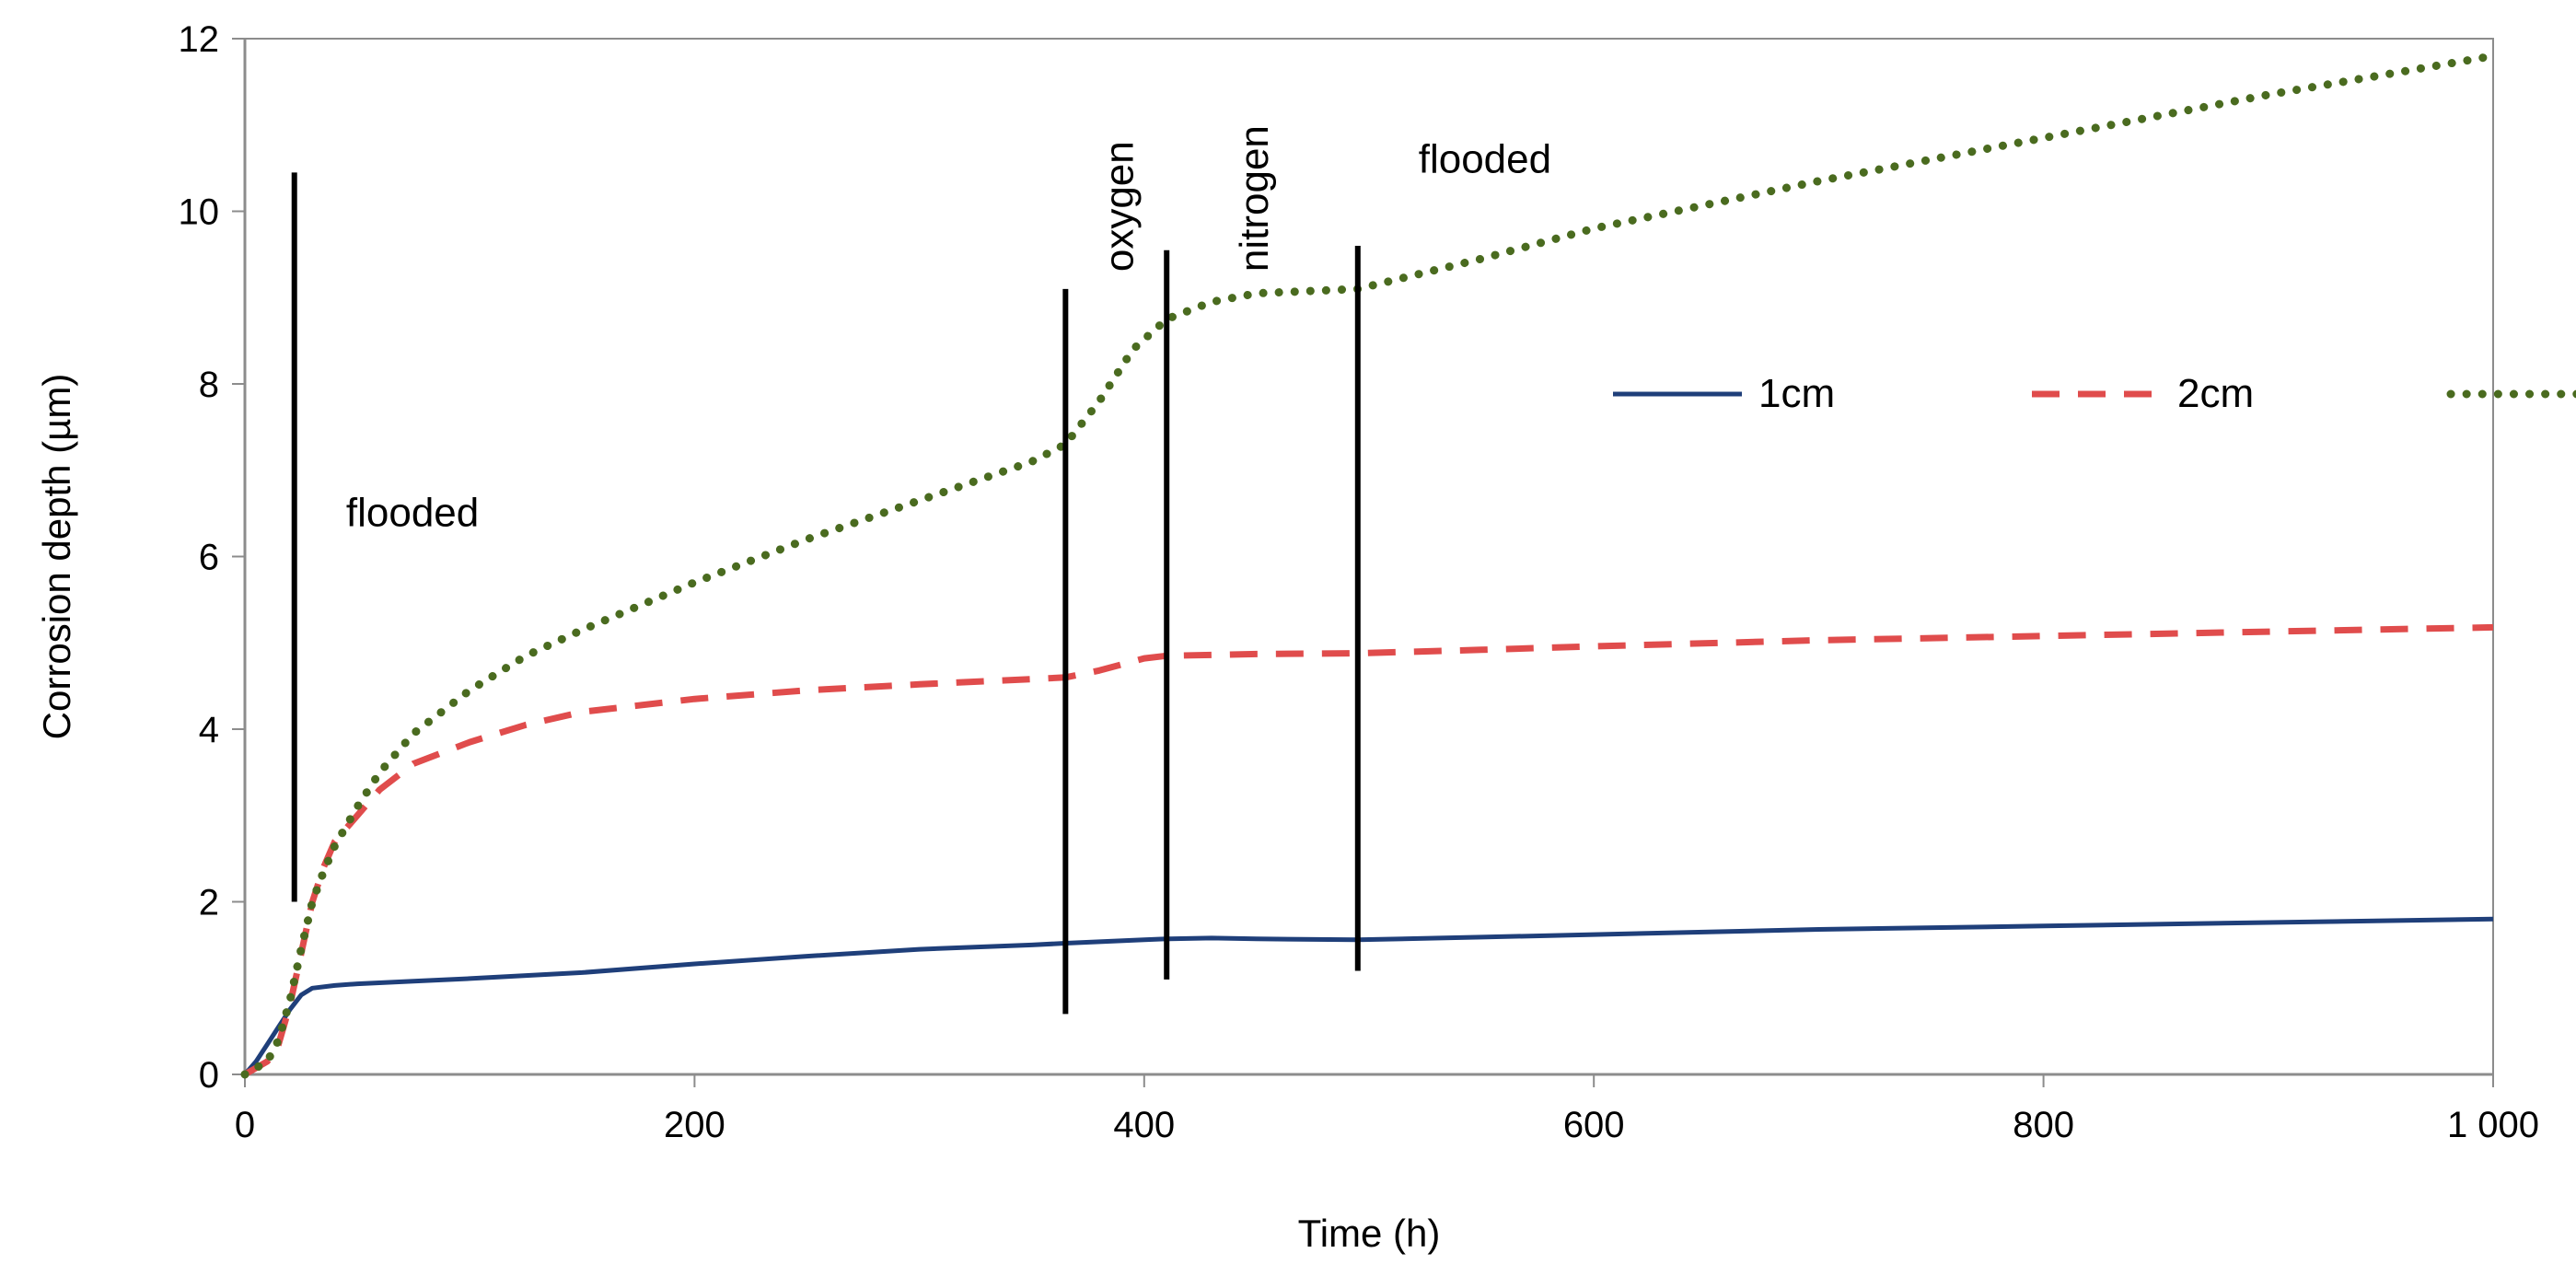 The width and height of the screenshot is (2576, 1288). I want to click on annotation-nitrogen: nitrogen, so click(1254, 198).